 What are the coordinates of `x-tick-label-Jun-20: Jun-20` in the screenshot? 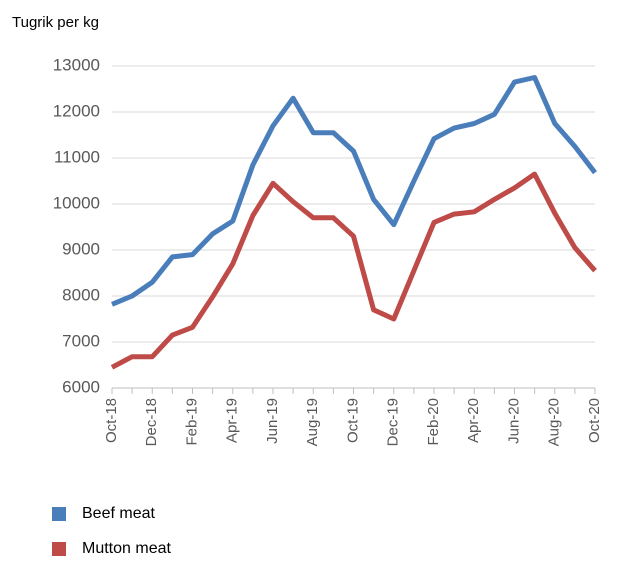 It's located at (513, 421).